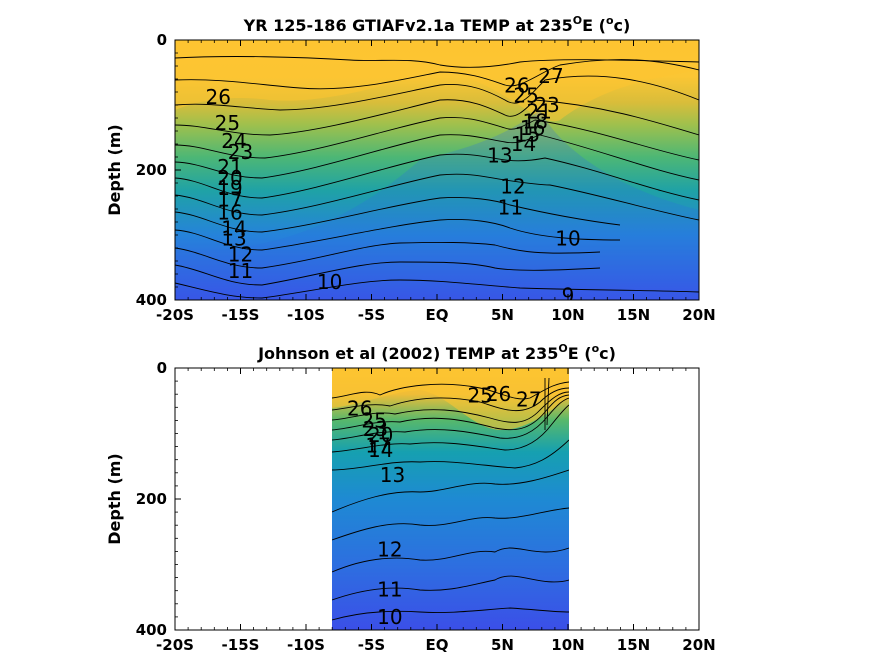 The height and width of the screenshot is (656, 875). What do you see at coordinates (375, 429) in the screenshot?
I see `bottom-contour-label: 23` at bounding box center [375, 429].